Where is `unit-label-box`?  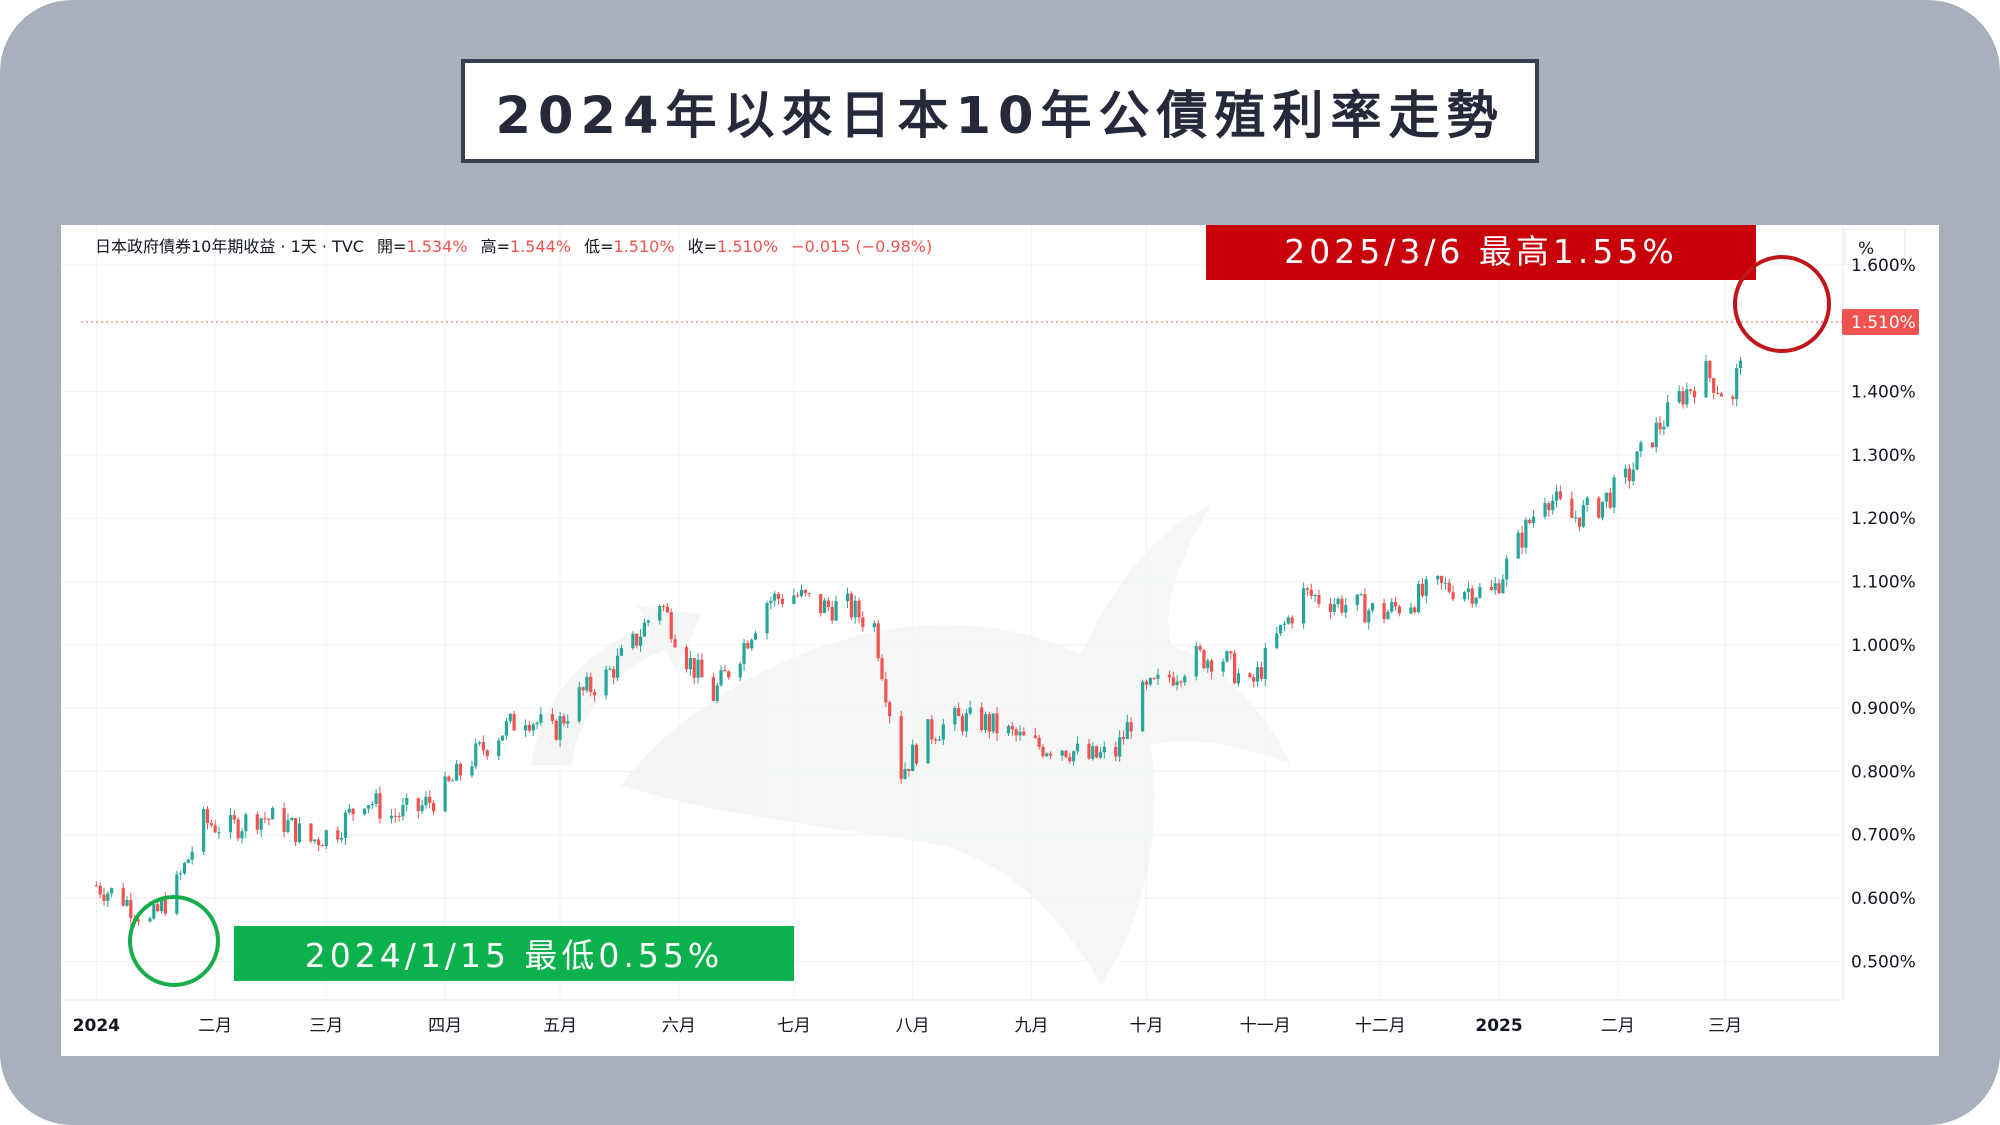 unit-label-box is located at coordinates (1875, 247).